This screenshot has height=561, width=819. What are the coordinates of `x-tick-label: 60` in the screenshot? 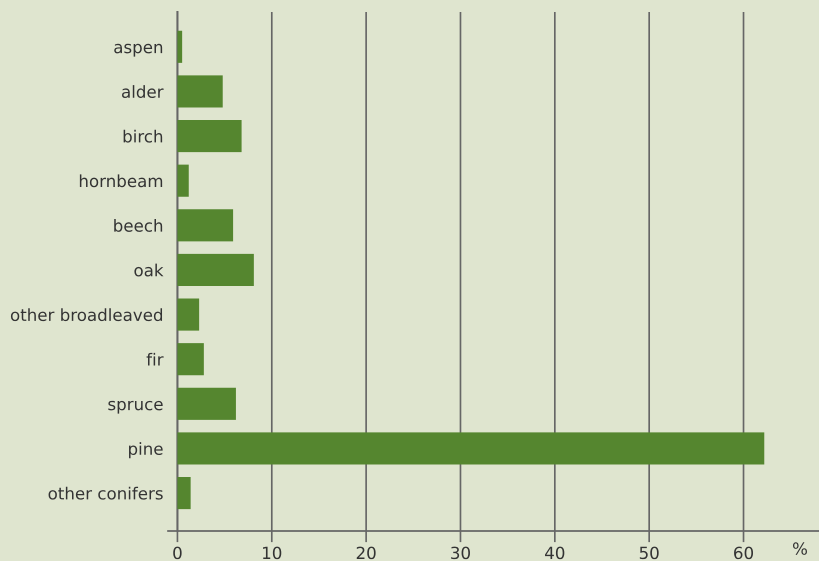 It's located at (744, 553).